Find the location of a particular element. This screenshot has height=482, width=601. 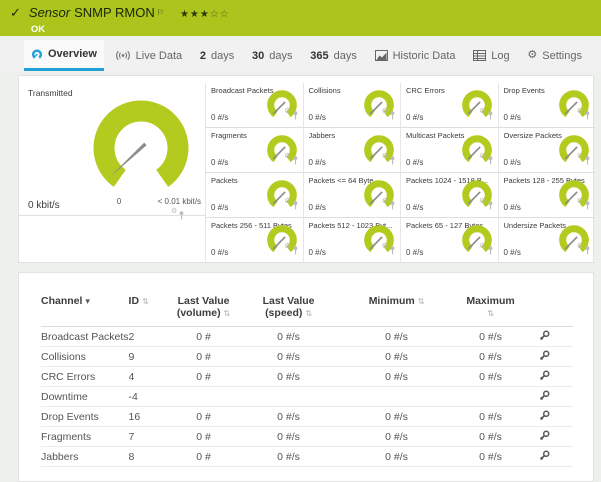

flag-icon: ⚐ is located at coordinates (160, 12).